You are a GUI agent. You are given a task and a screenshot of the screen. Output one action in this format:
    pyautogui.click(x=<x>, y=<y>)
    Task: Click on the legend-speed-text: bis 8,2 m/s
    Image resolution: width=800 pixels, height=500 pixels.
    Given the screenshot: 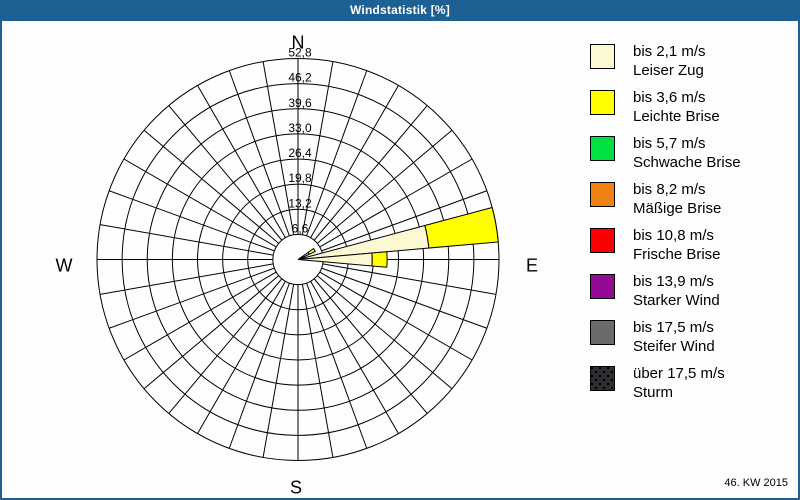 What is the action you would take?
    pyautogui.click(x=669, y=189)
    